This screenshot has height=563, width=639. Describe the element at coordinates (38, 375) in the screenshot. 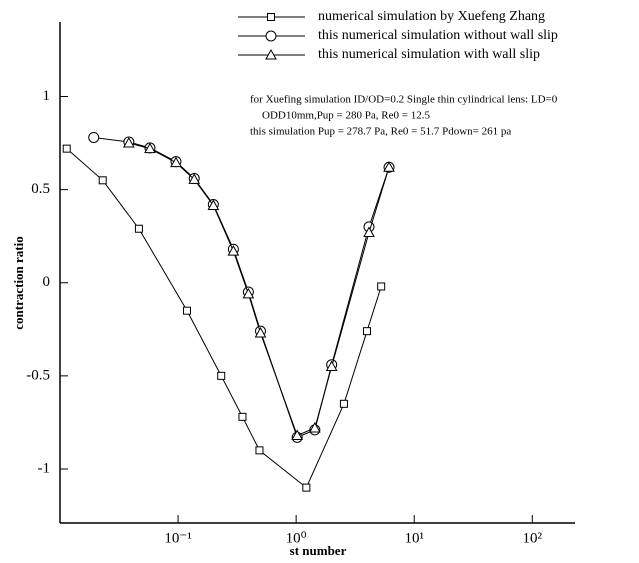

I see `y-tick-label: -0.5` at that location.